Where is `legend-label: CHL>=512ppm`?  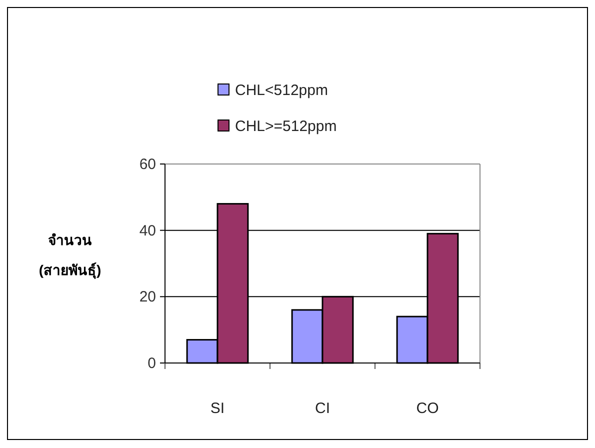 legend-label: CHL>=512ppm is located at coordinates (286, 126).